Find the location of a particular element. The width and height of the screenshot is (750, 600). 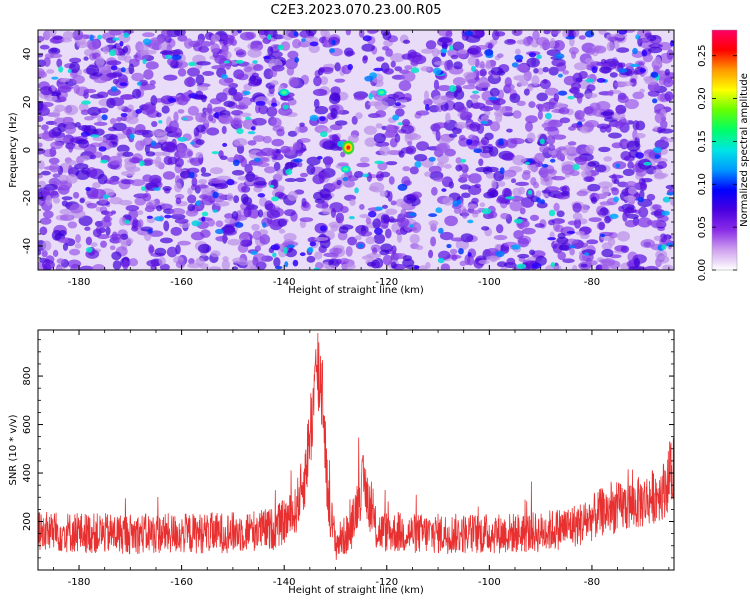

heatmap-peak is located at coordinates (348, 147).